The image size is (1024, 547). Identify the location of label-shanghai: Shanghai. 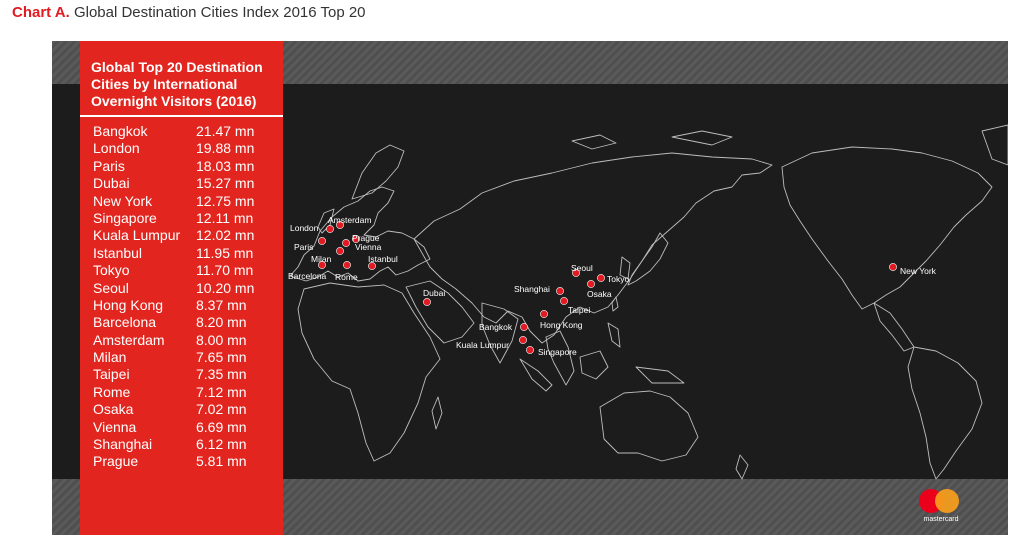
(532, 289).